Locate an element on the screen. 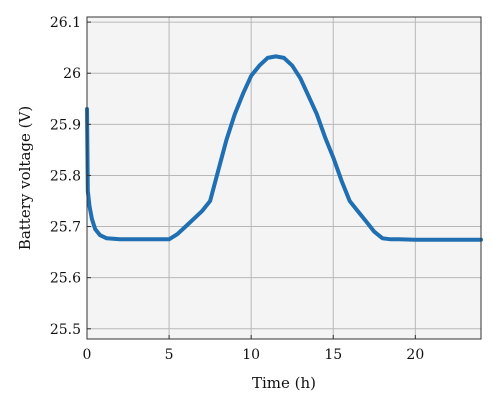 This screenshot has width=500, height=408. y-axis-ticks: 25.5 25.6 25.7 25.8 25.9 26 26.1 is located at coordinates (70, 176).